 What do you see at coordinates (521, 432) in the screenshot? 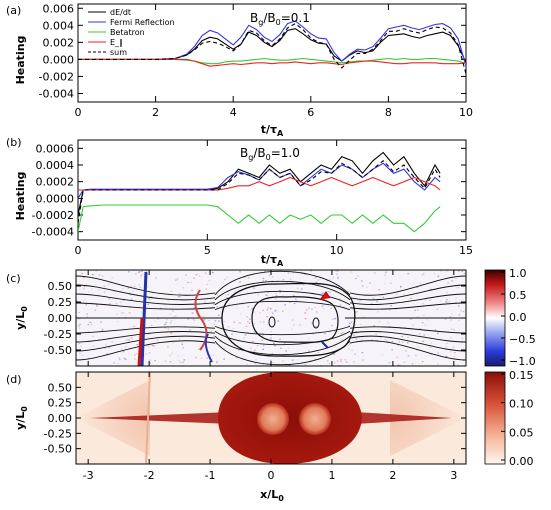
I see `colorbar-tick-label: 0.05` at bounding box center [521, 432].